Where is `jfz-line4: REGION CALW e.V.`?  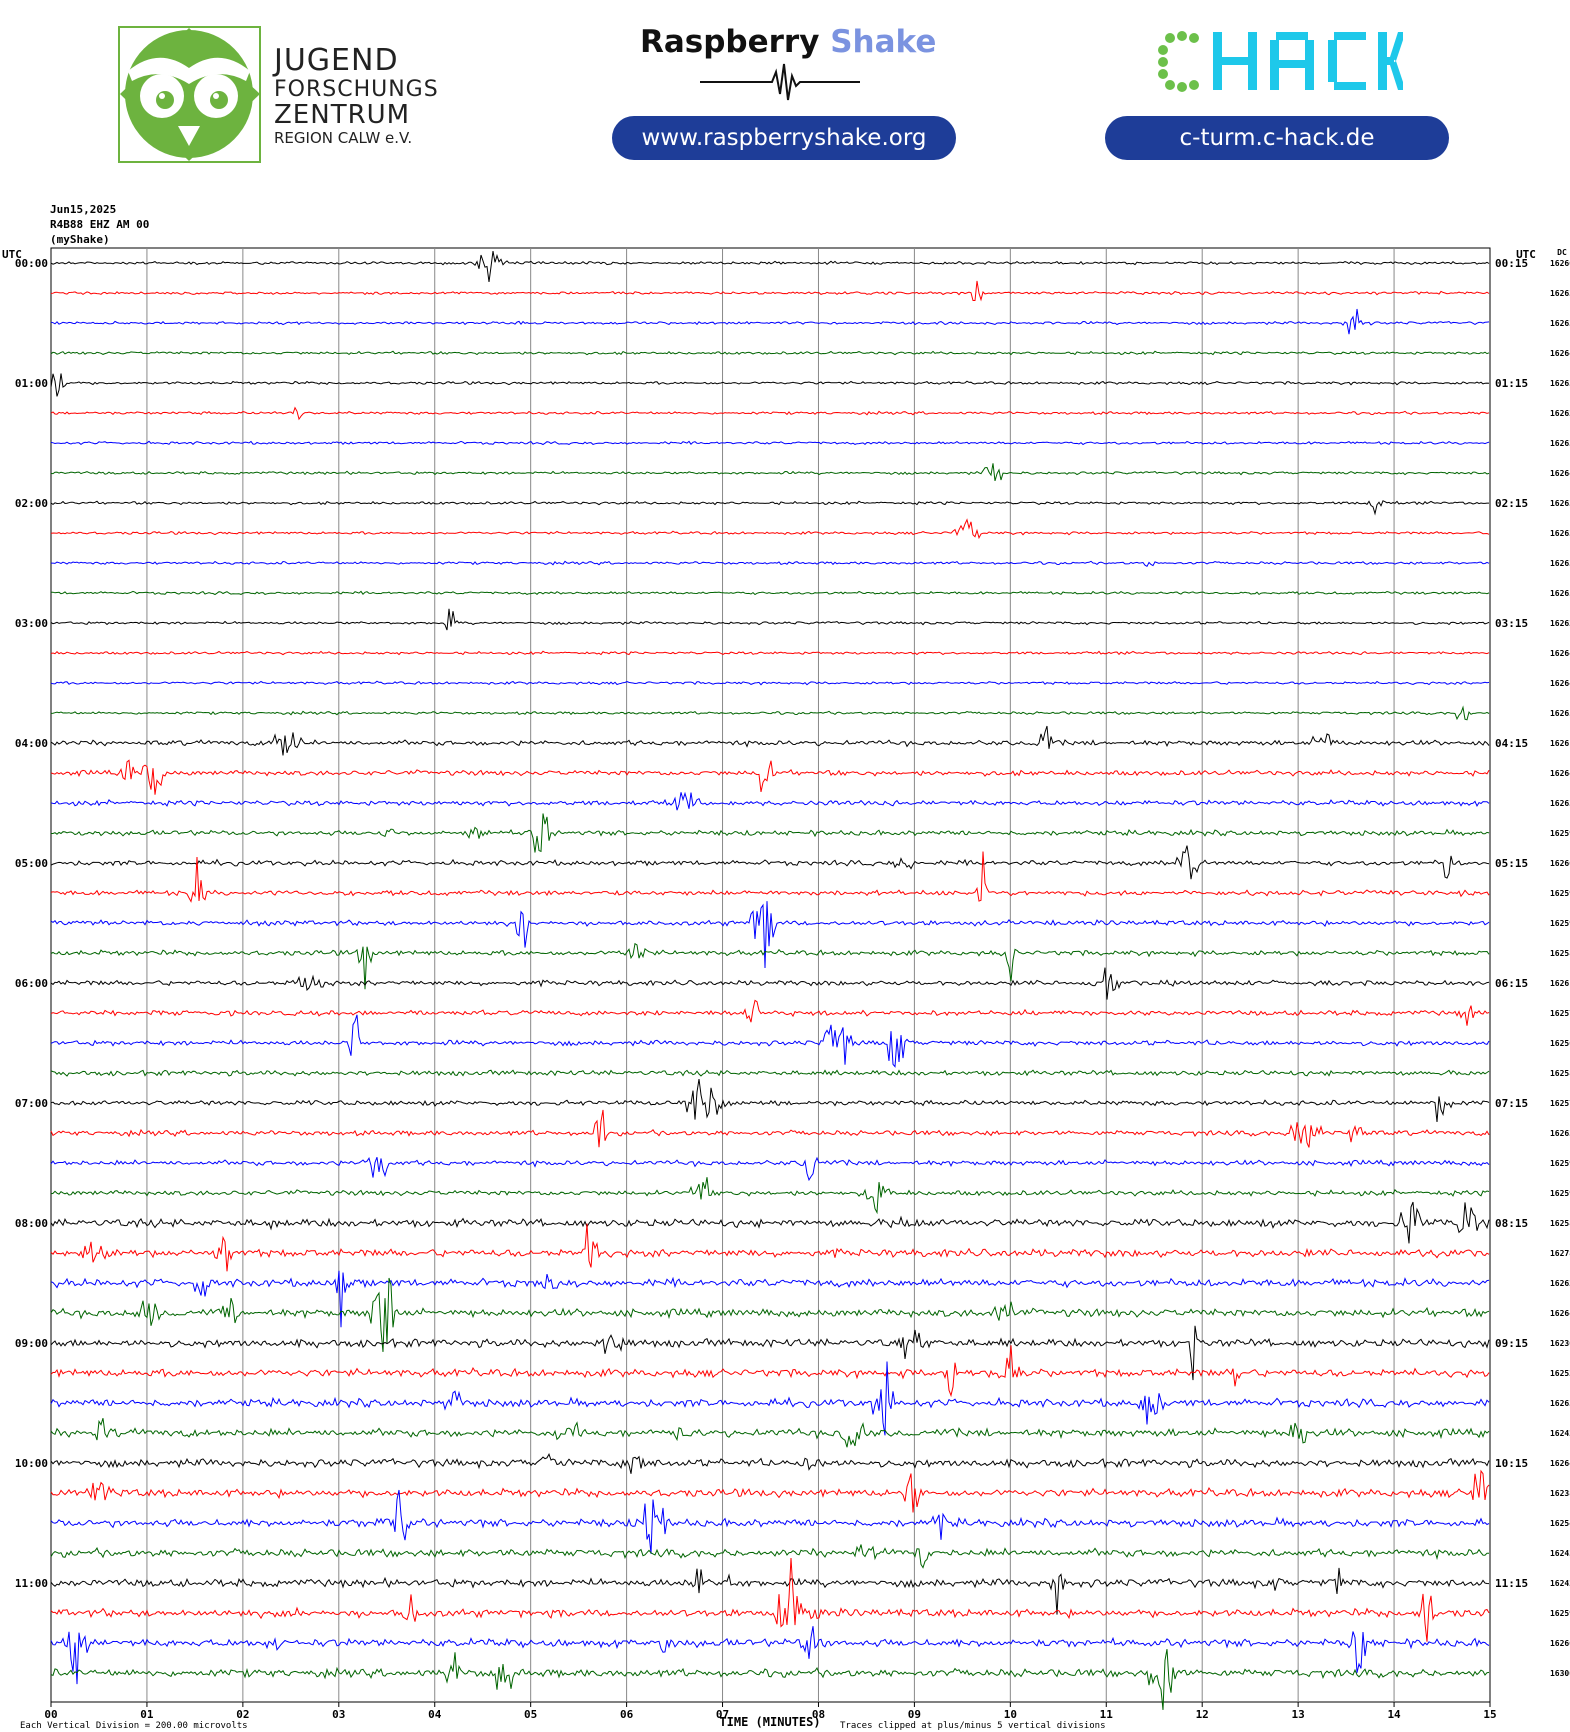 jfz-line4: REGION CALW e.V. is located at coordinates (343, 138).